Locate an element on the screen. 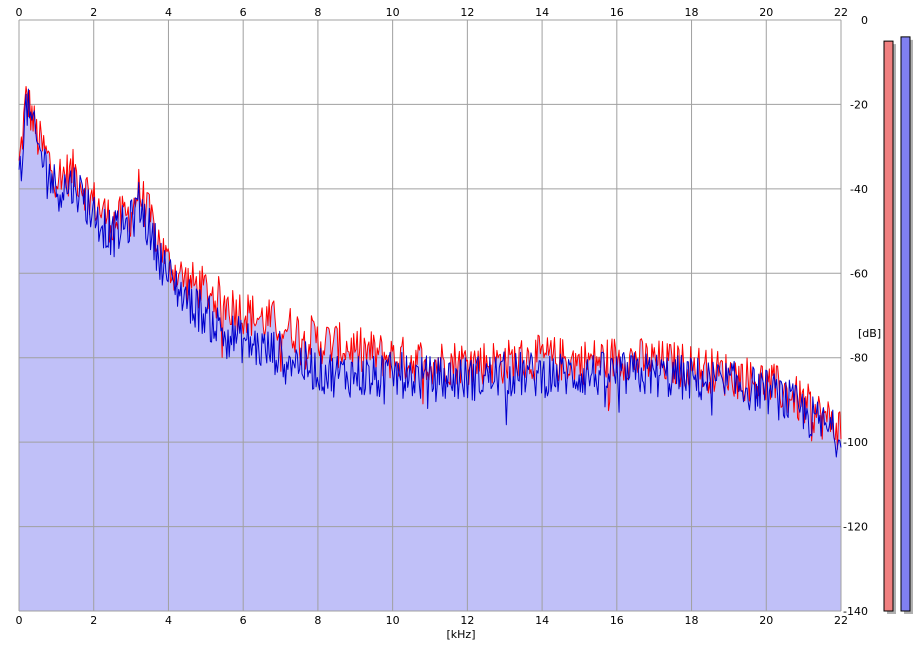  x-tick-label-bottom: 18 is located at coordinates (692, 620).